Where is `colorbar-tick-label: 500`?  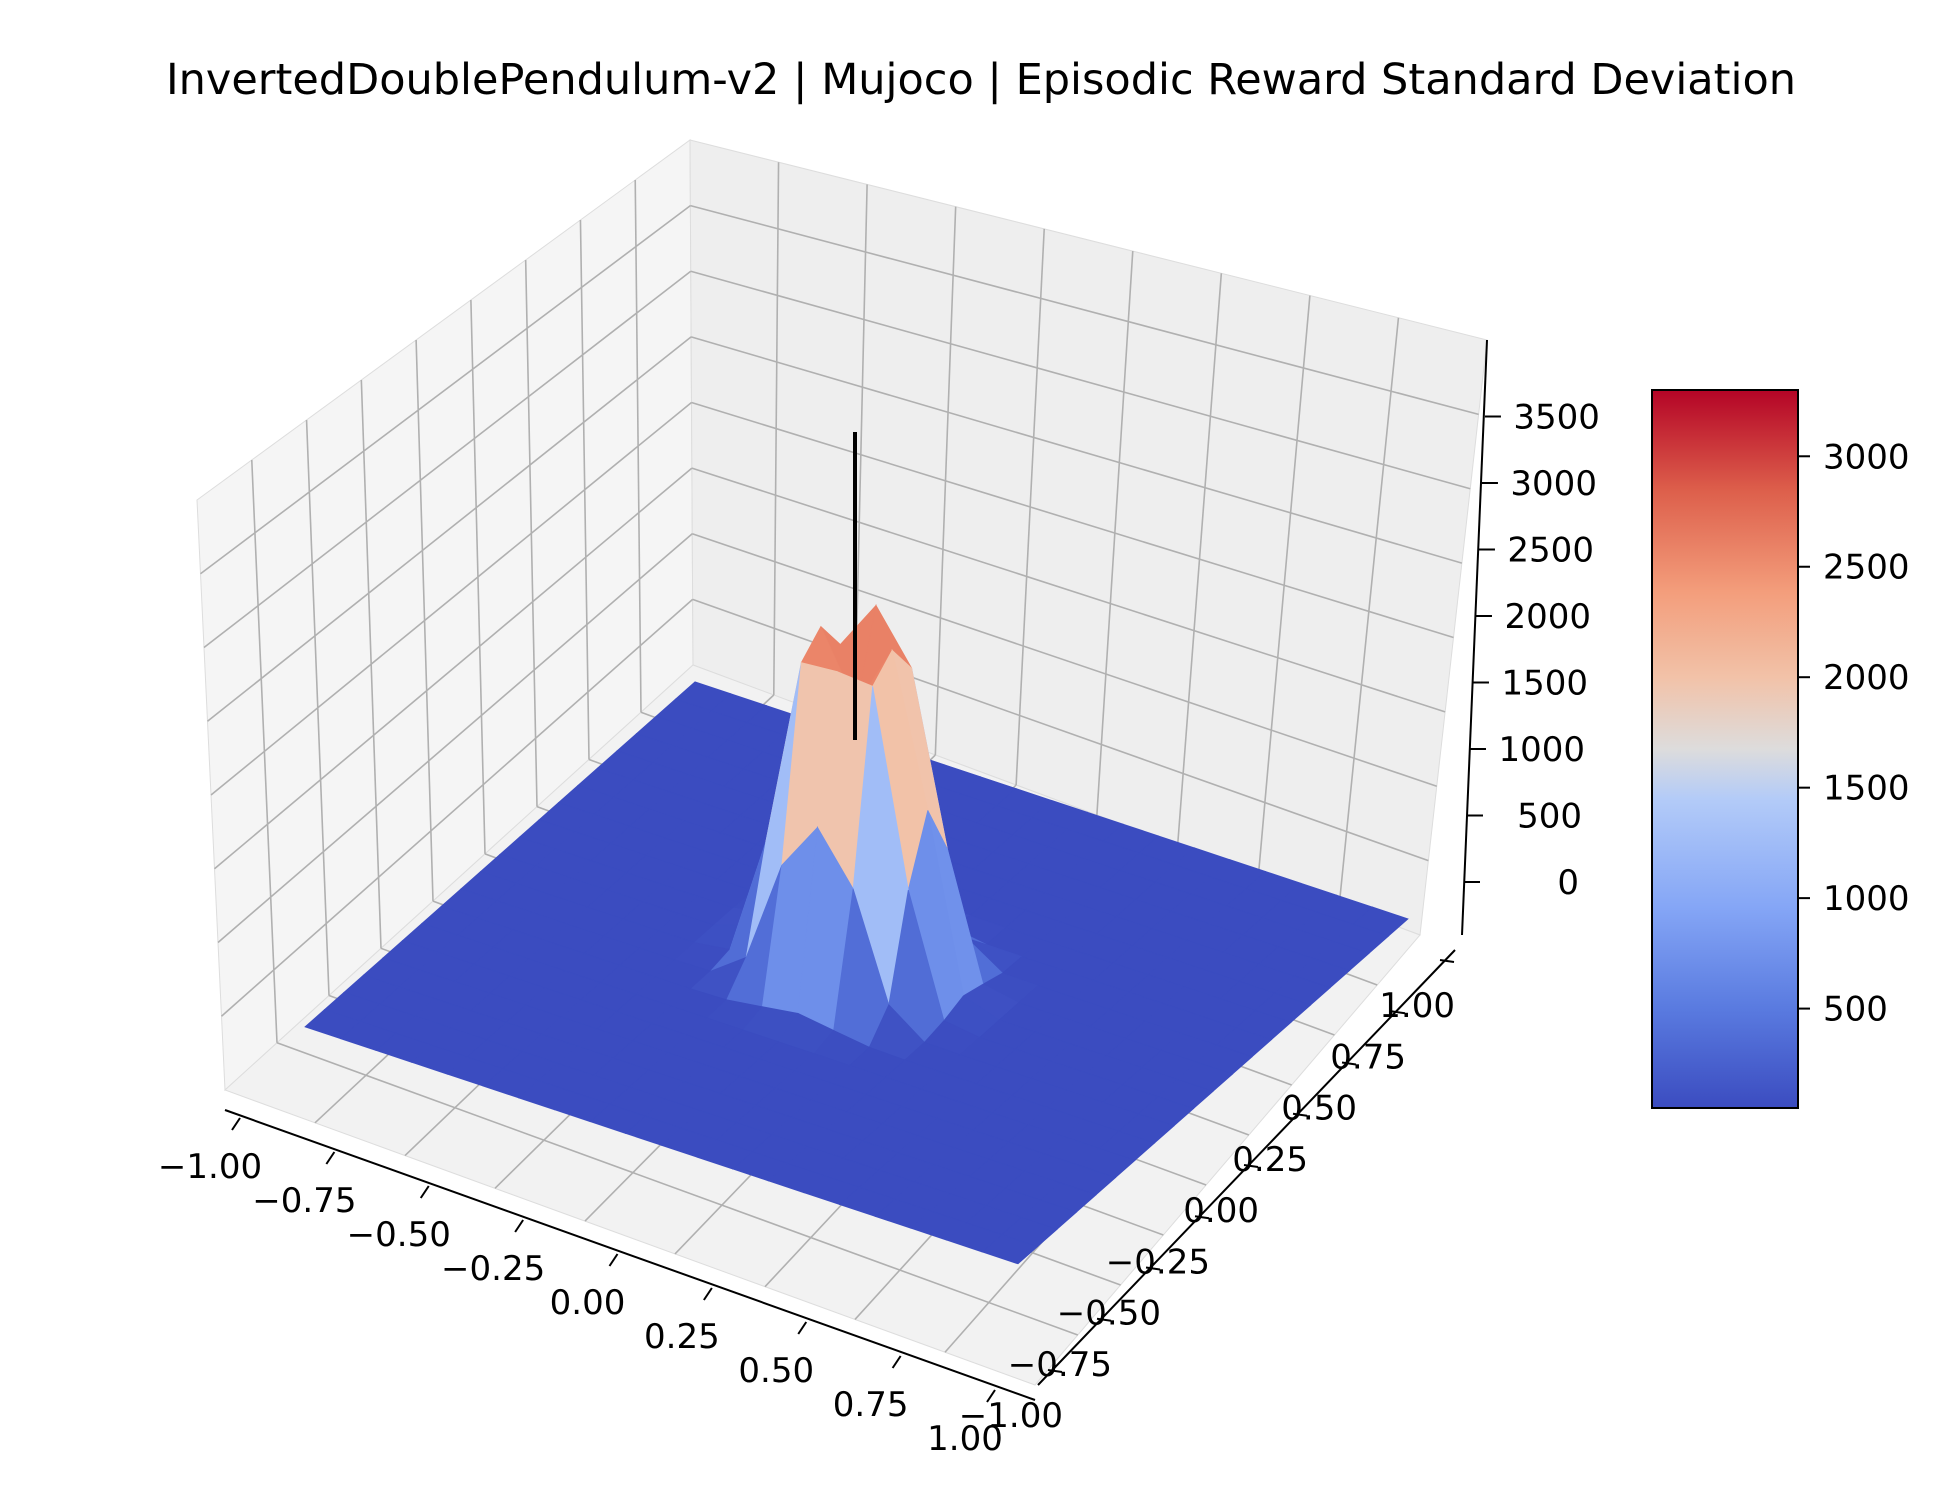
colorbar-tick-label: 500 is located at coordinates (1855, 1010).